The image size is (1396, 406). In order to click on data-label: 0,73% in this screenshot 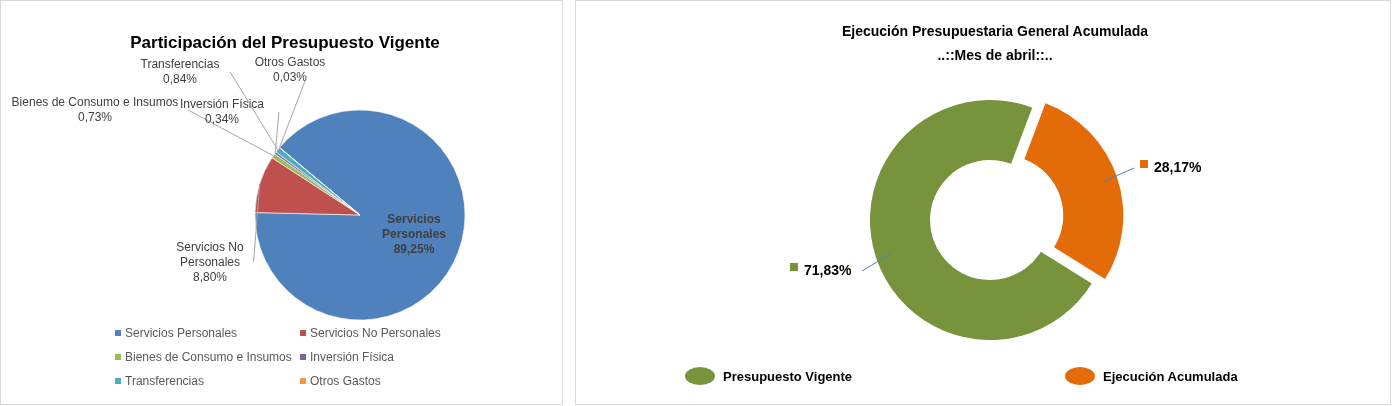, I will do `click(95, 117)`.